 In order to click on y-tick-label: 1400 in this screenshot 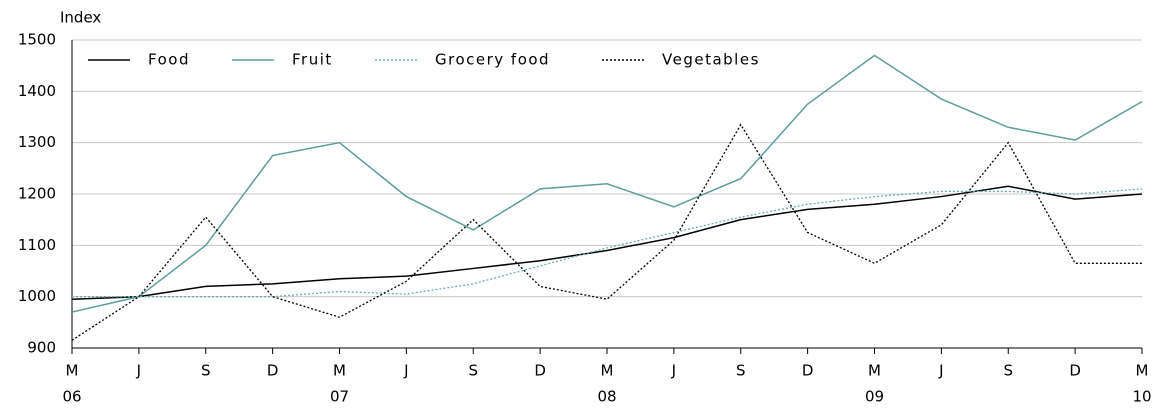, I will do `click(37, 91)`.